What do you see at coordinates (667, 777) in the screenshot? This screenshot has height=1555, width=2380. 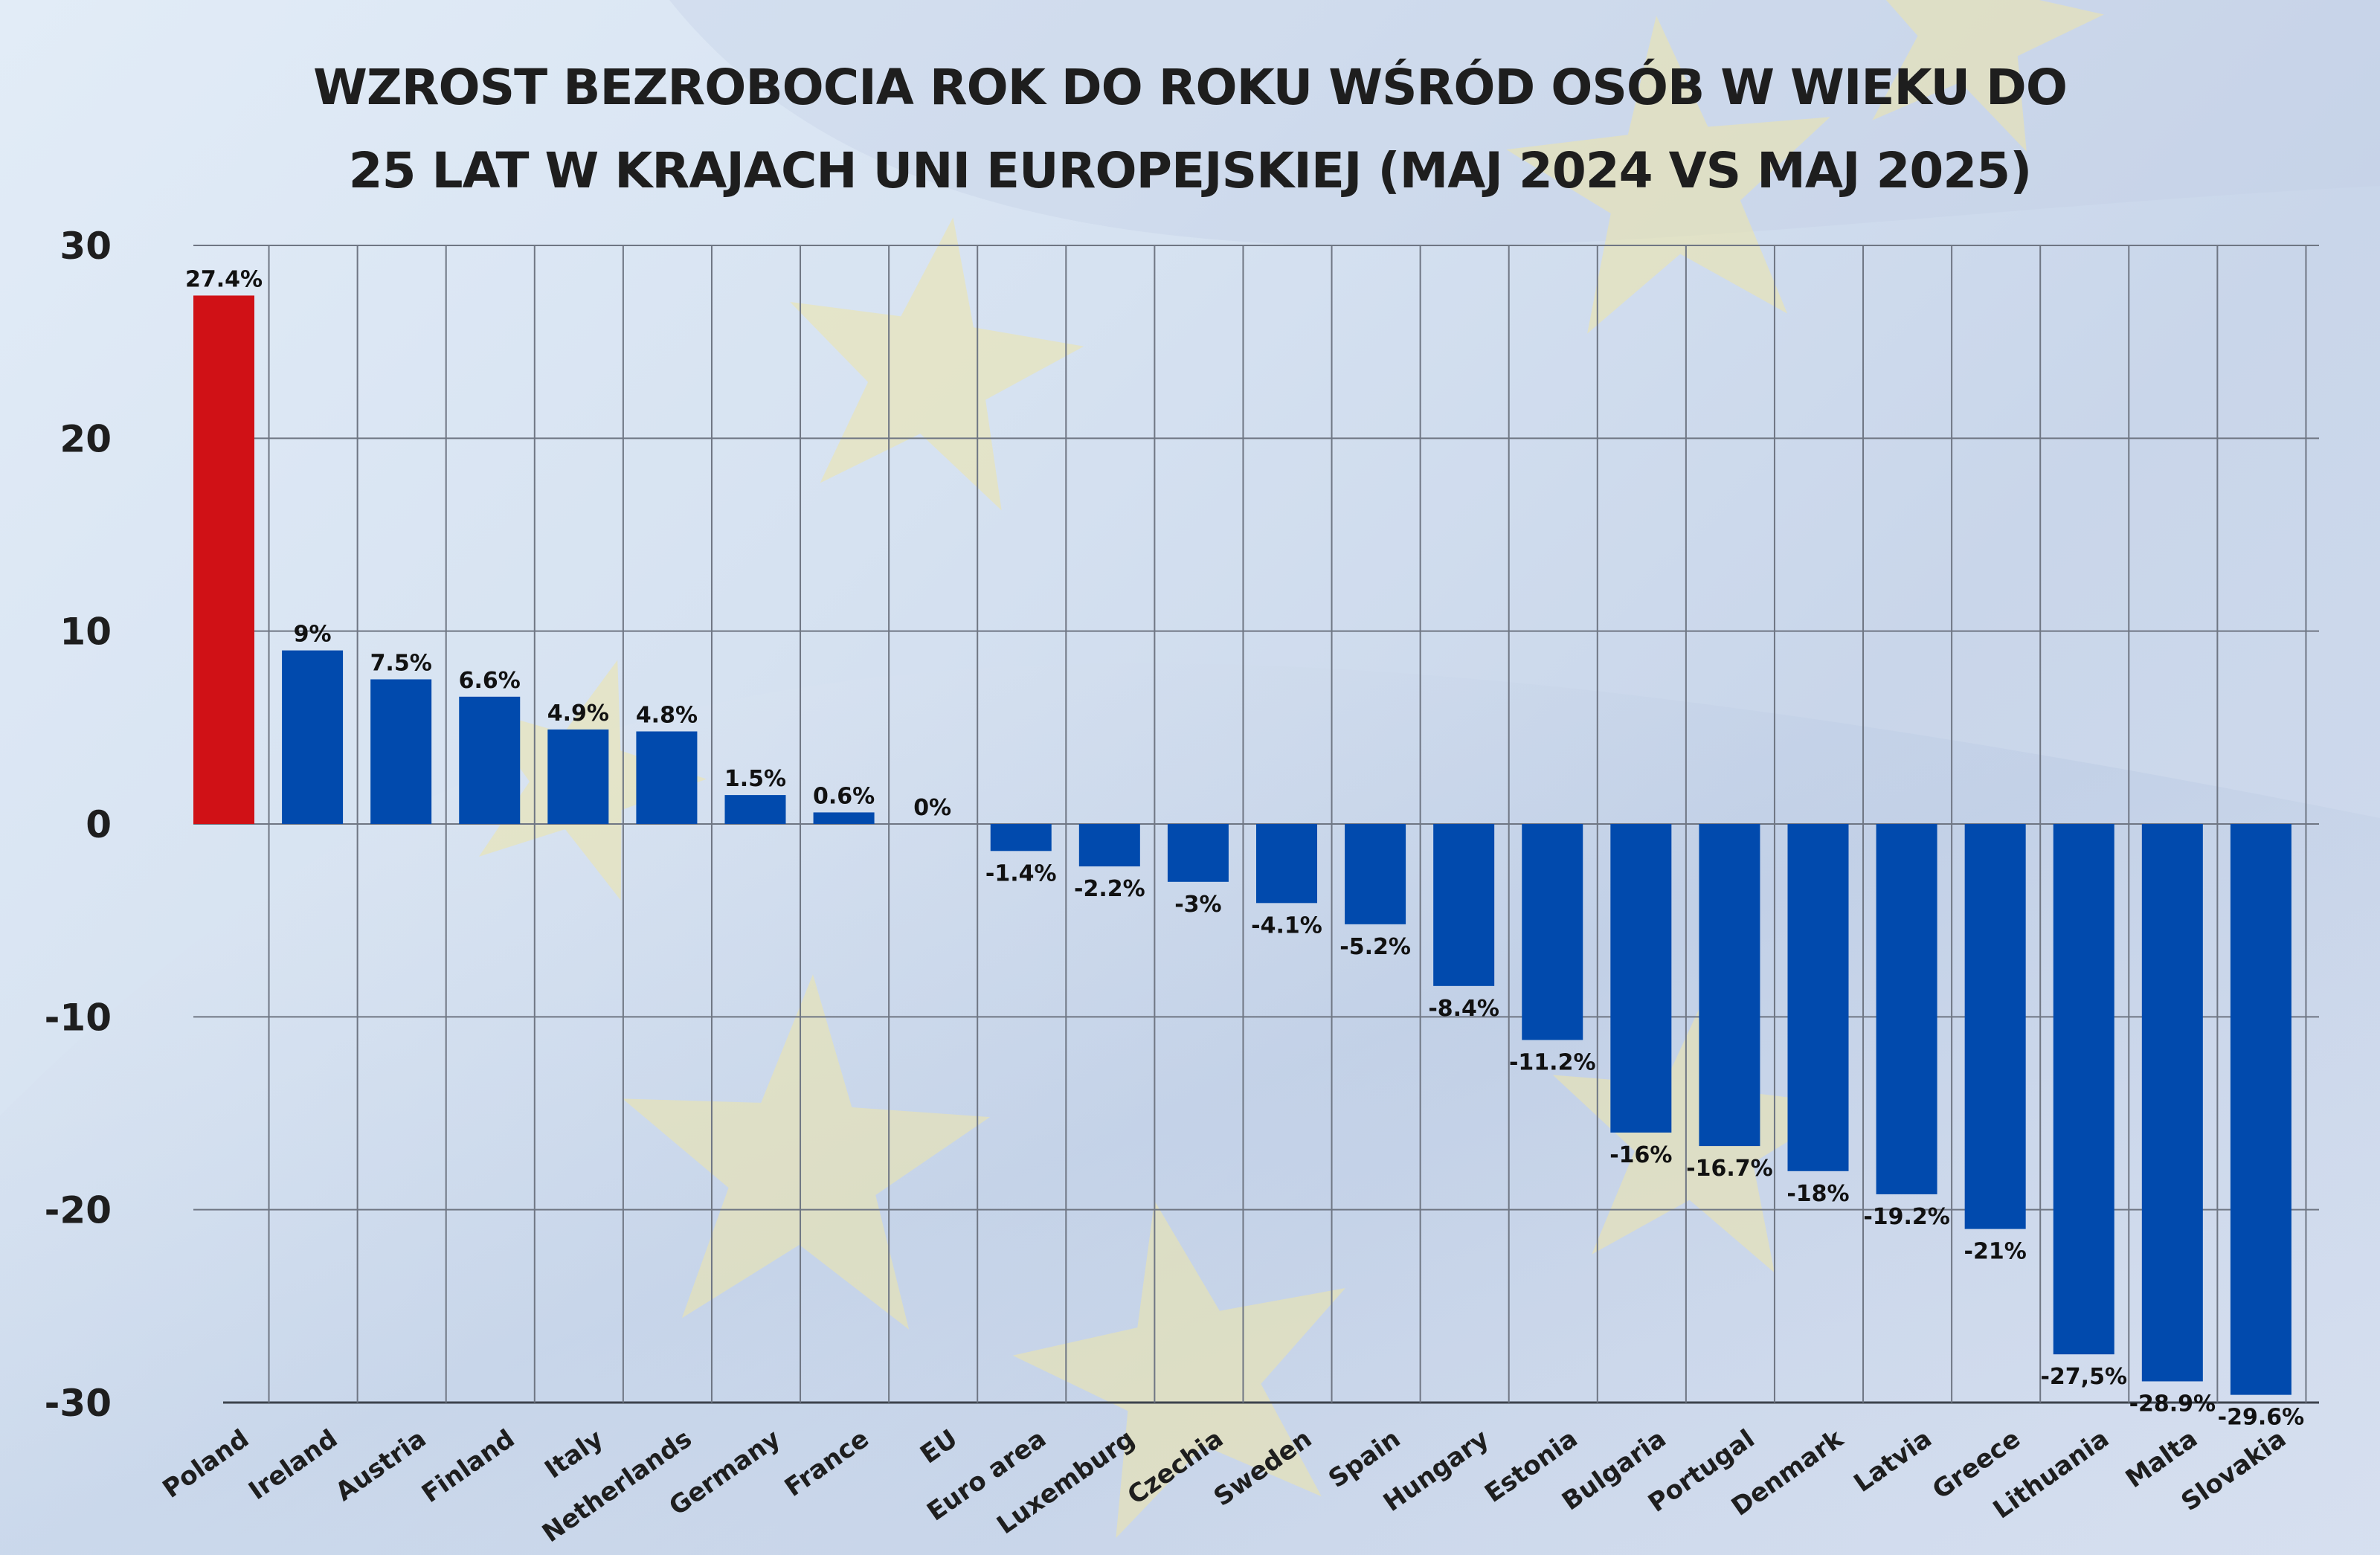 I see `bar-netherlands` at bounding box center [667, 777].